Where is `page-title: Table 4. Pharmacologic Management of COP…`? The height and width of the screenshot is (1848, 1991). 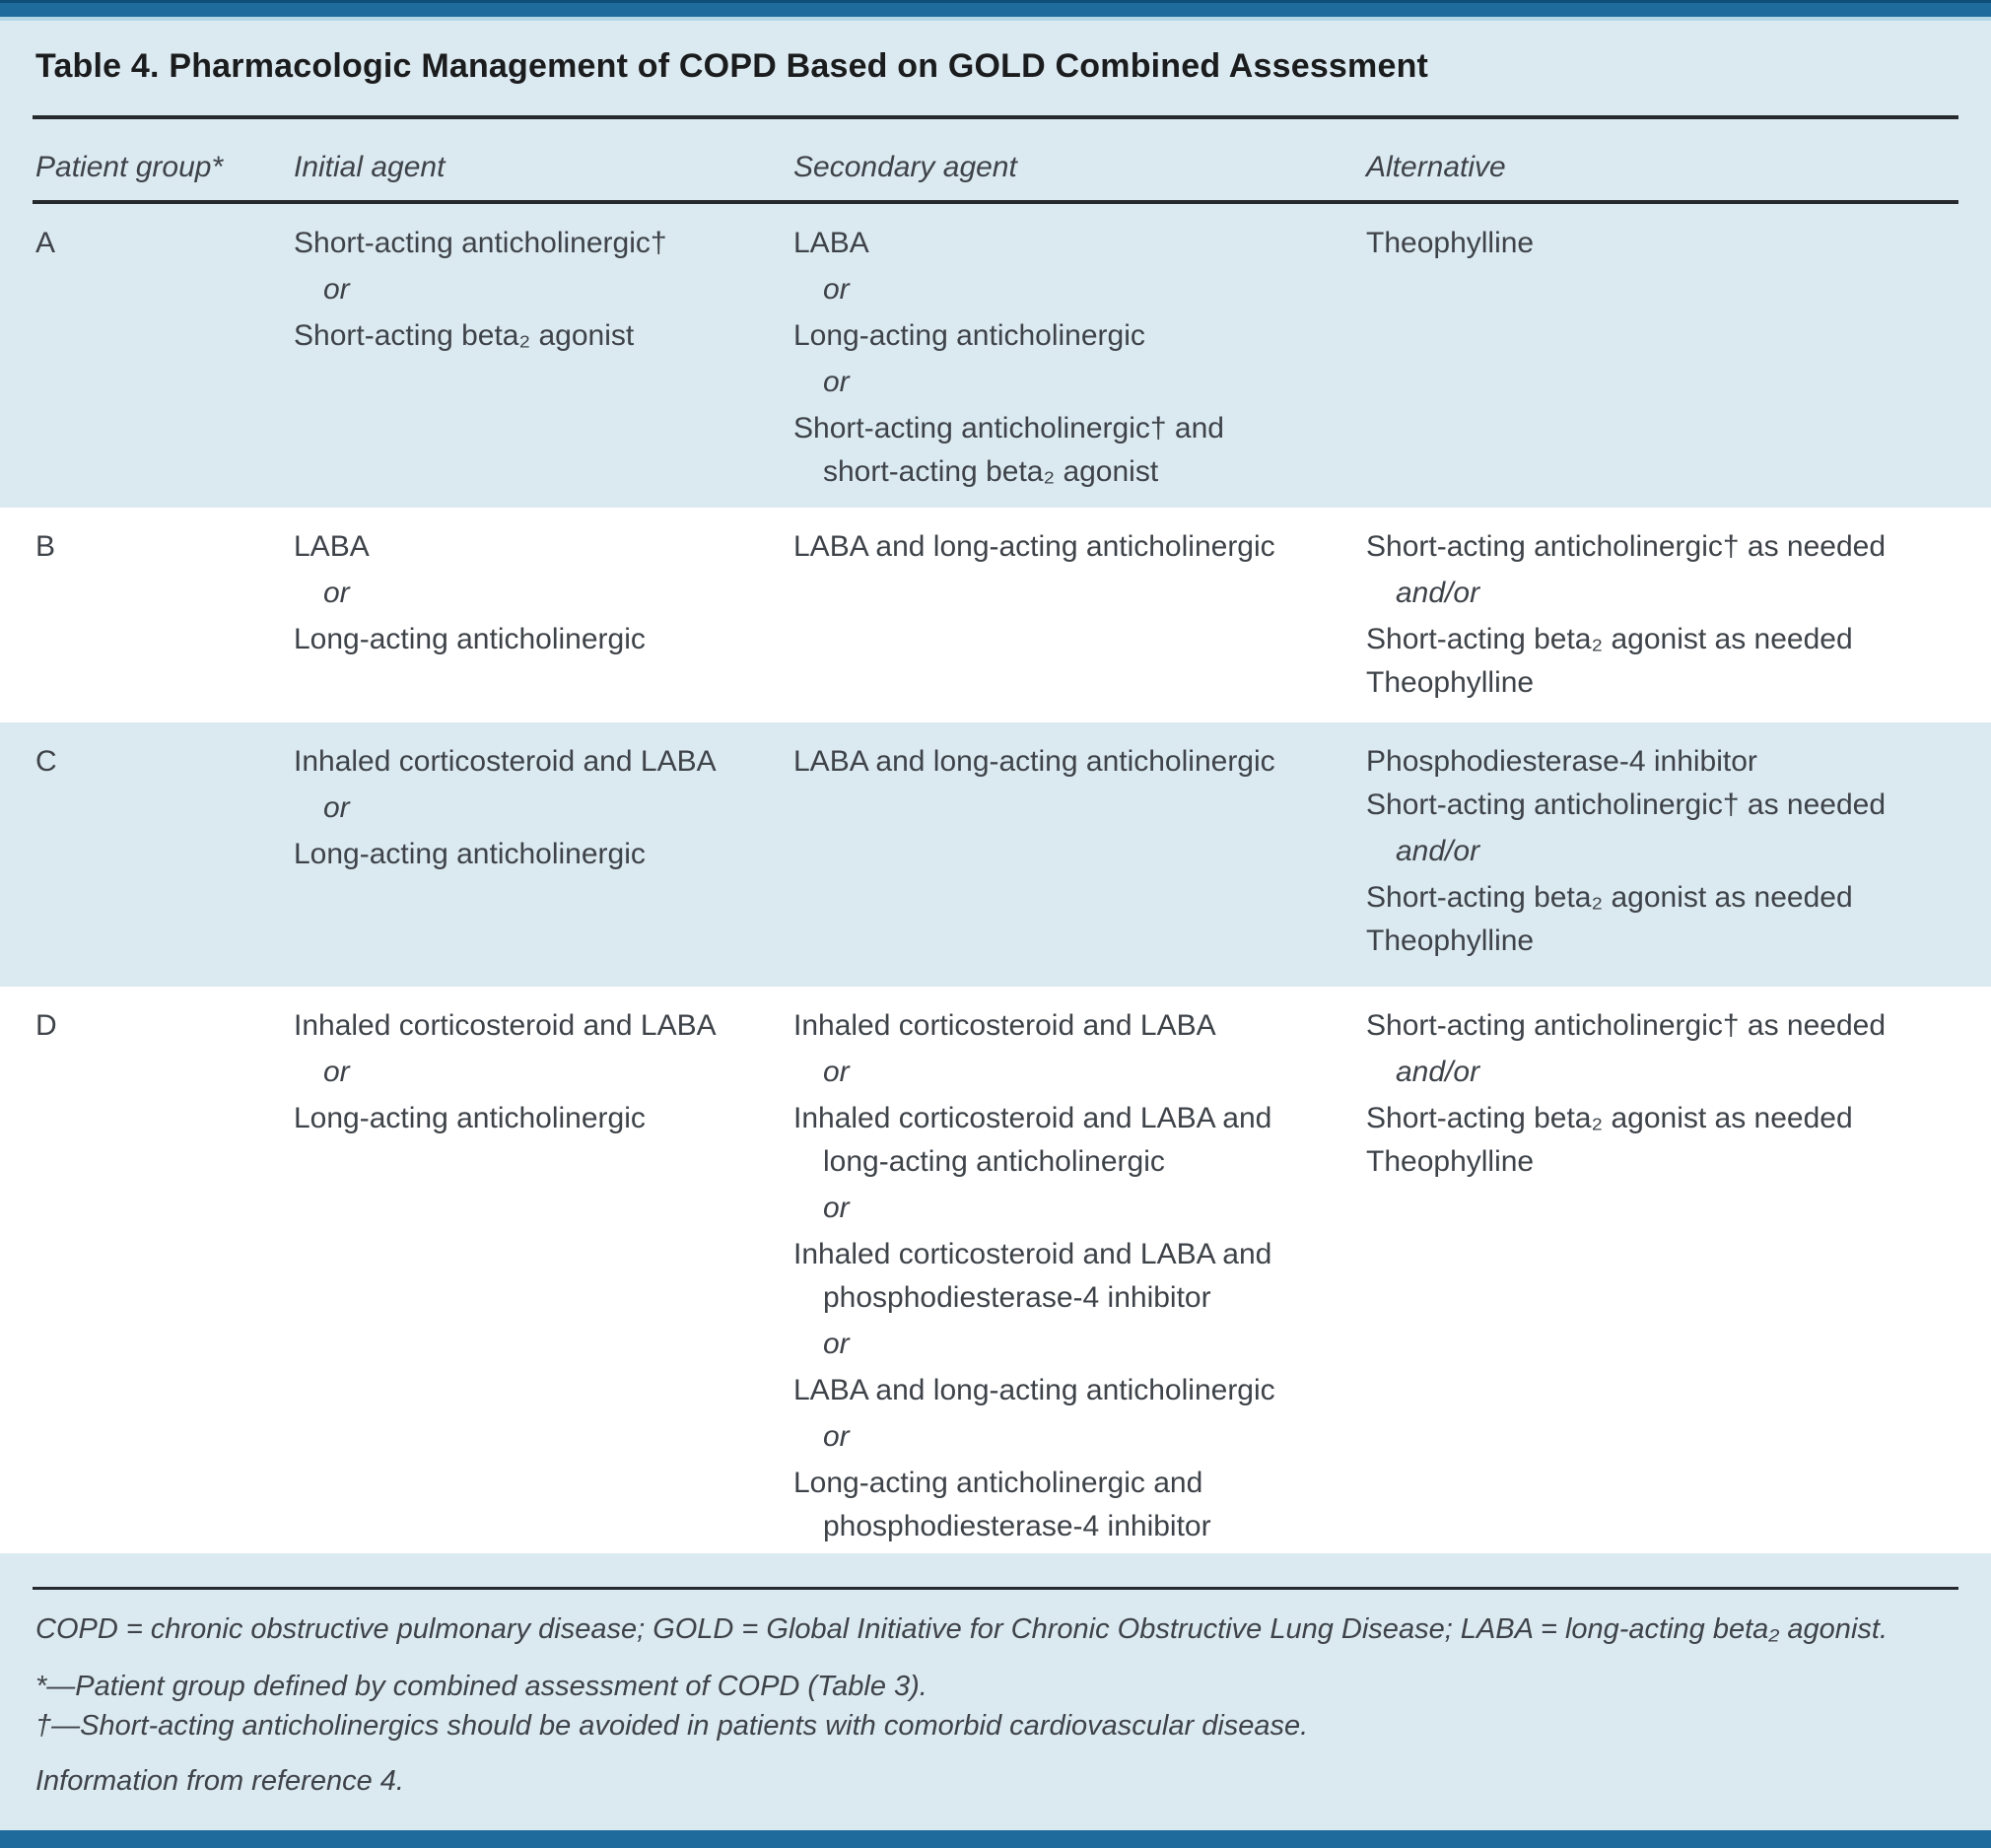 page-title: Table 4. Pharmacologic Management of COP… is located at coordinates (732, 66).